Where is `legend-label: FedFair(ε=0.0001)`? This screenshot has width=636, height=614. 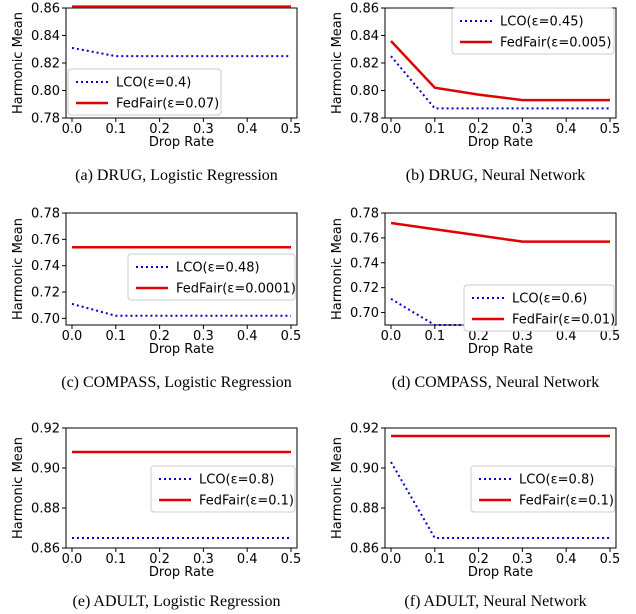
legend-label: FedFair(ε=0.0001) is located at coordinates (236, 289).